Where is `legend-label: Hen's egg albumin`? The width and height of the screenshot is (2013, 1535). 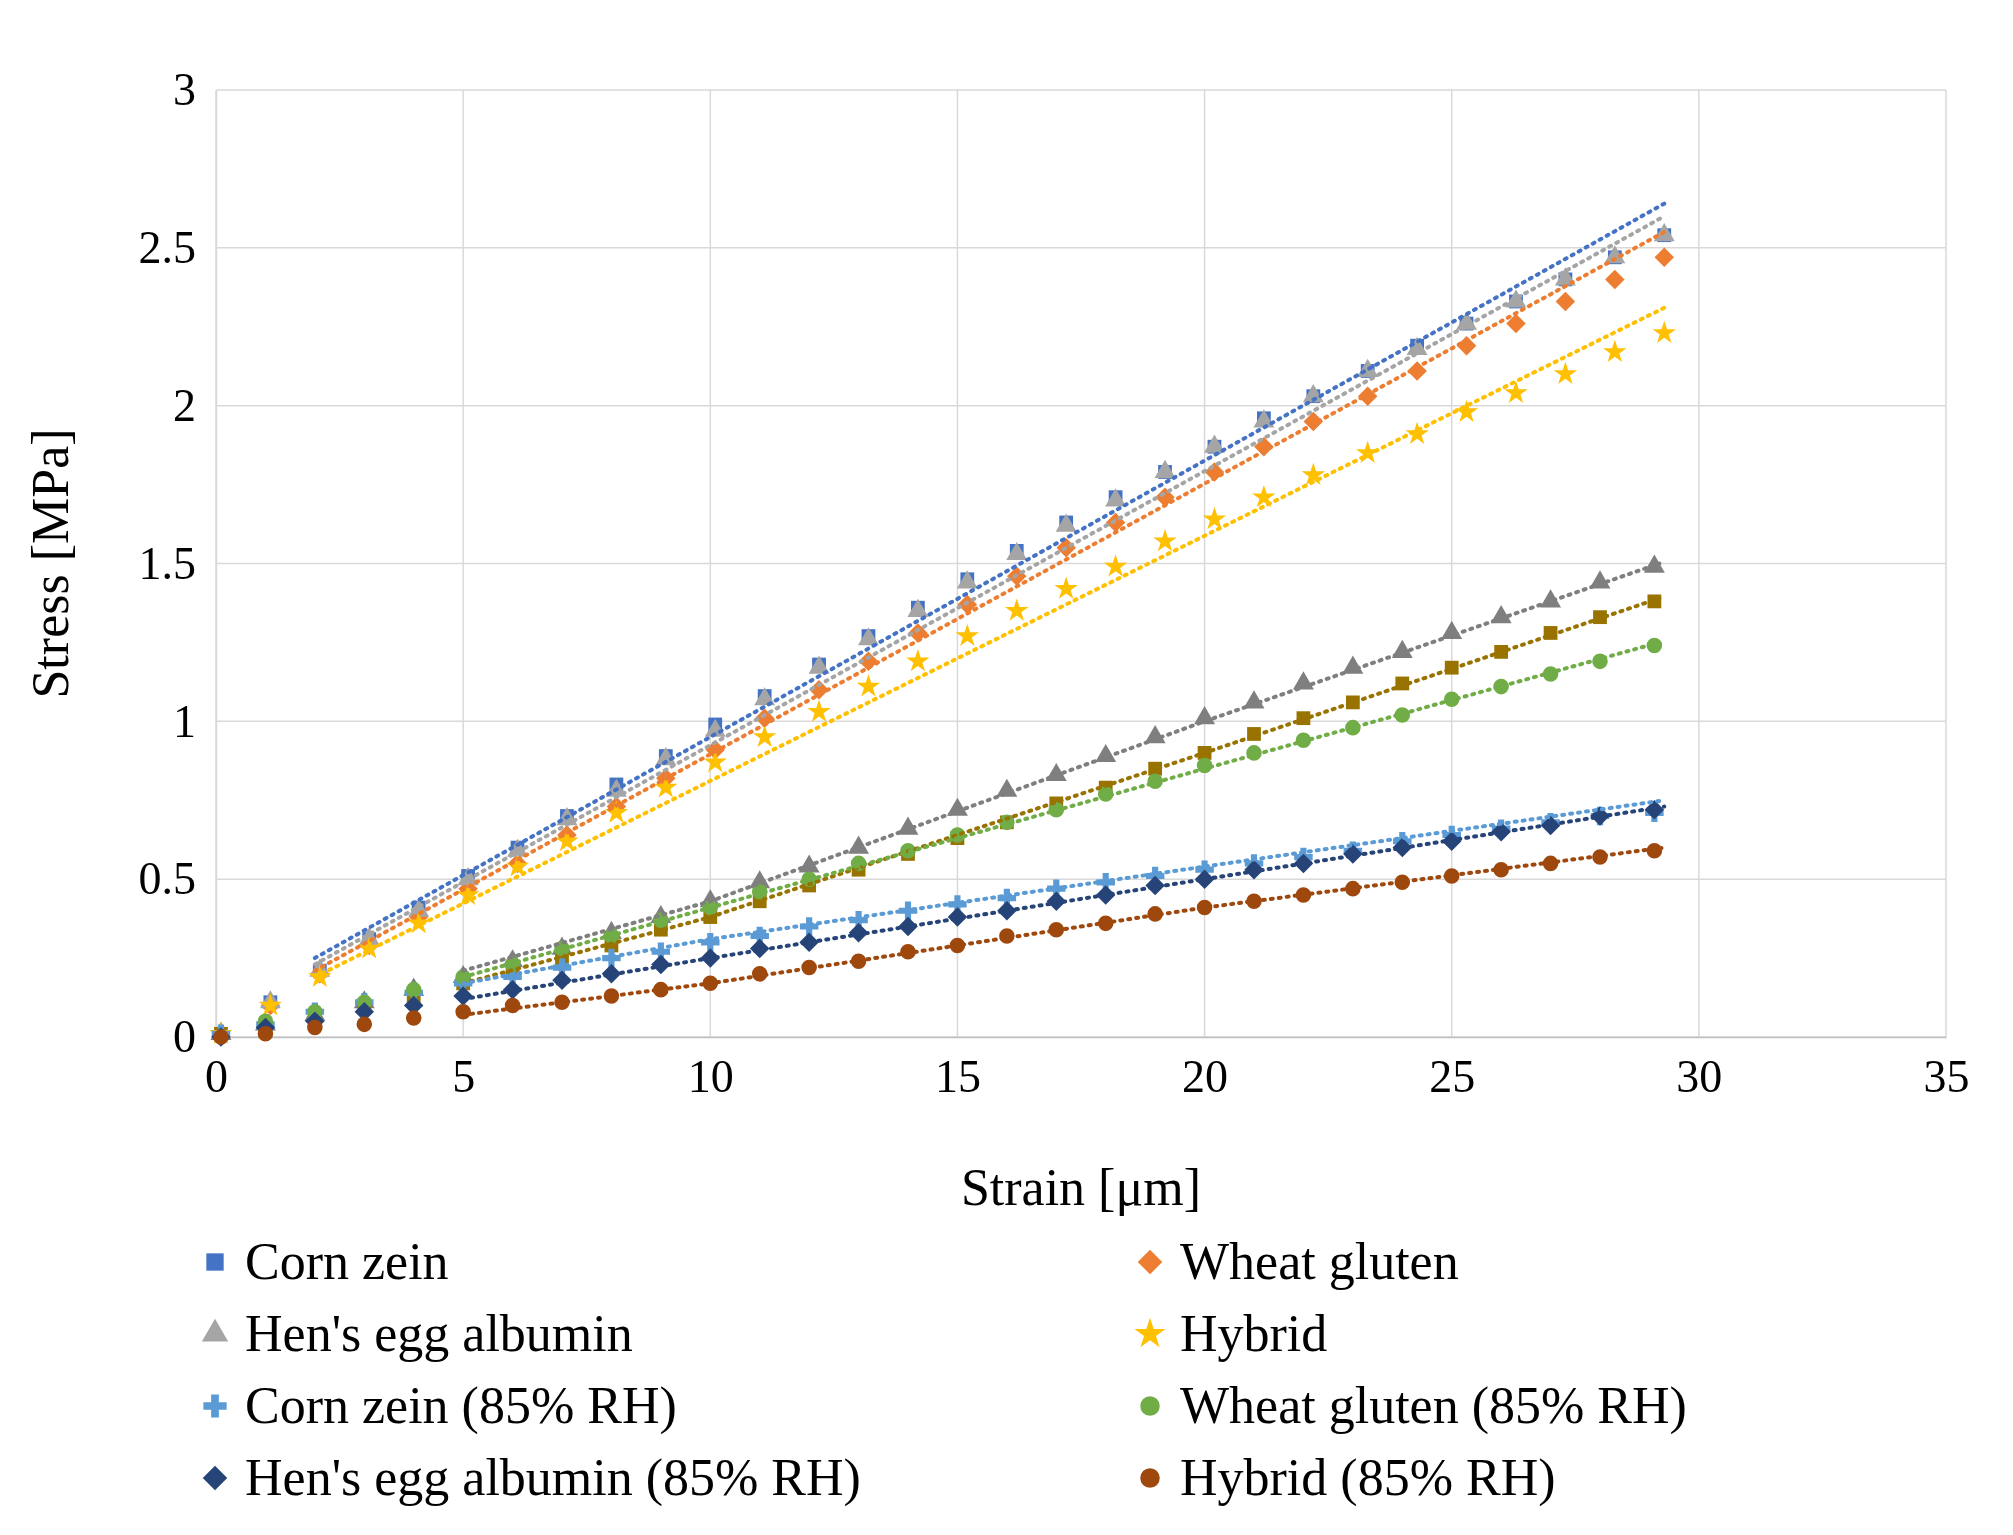
legend-label: Hen's egg albumin is located at coordinates (439, 1333).